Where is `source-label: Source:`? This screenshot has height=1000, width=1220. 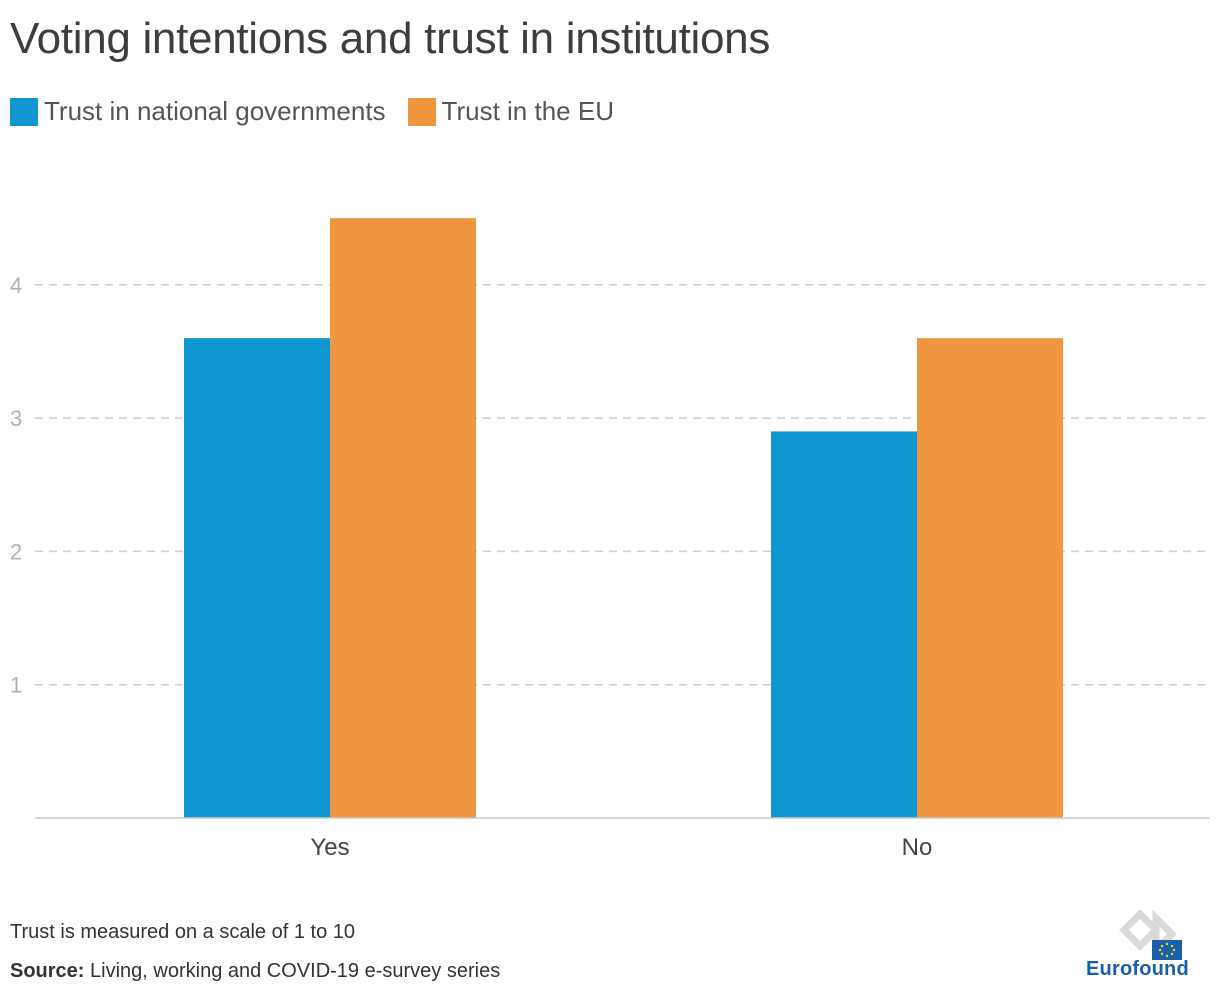 source-label: Source: is located at coordinates (47, 971).